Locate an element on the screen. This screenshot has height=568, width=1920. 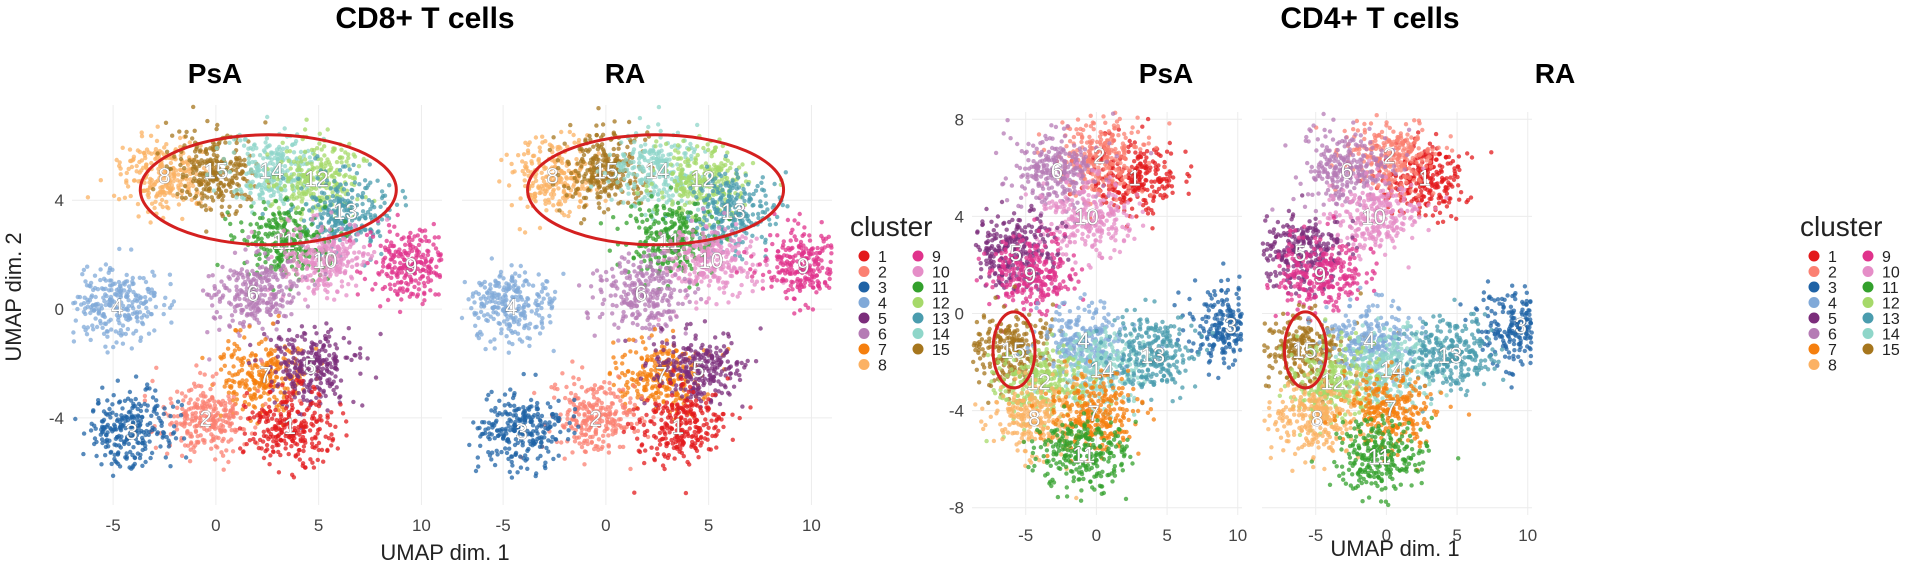
cluster-label: 3 is located at coordinates (131, 432).